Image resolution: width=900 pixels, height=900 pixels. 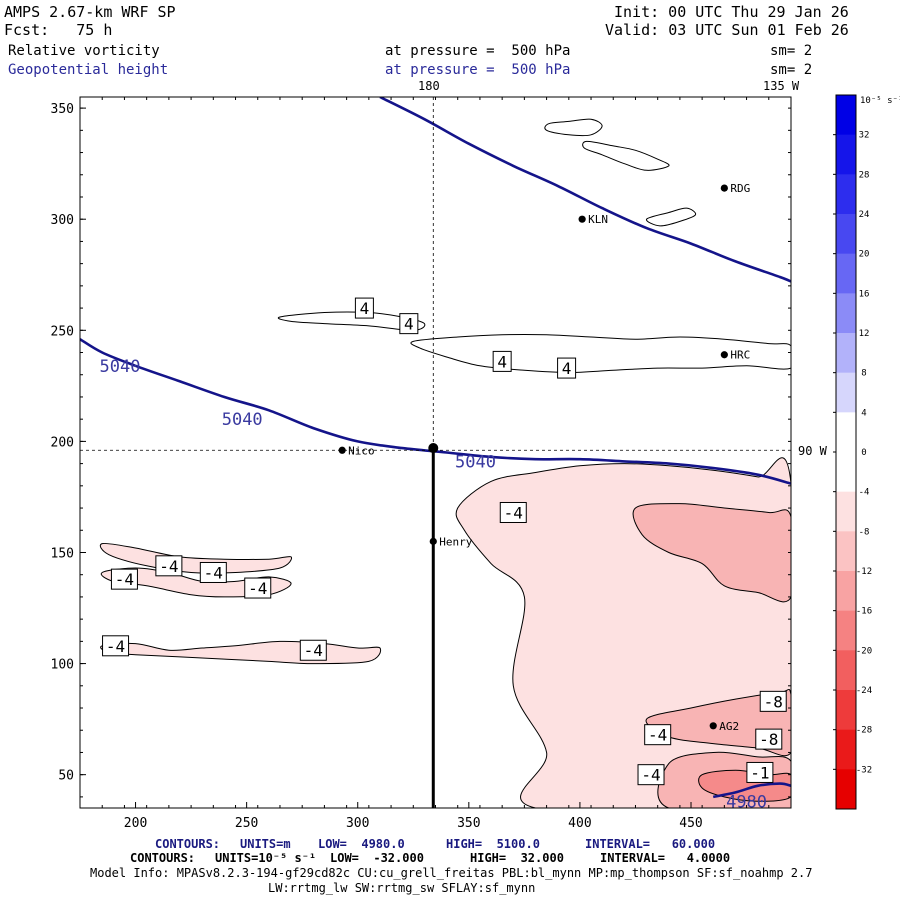 I want to click on model-info-2: LW:rrtmg_lw SW:rrtmg_sw SFLAY:sf_mynn, so click(x=402, y=888).